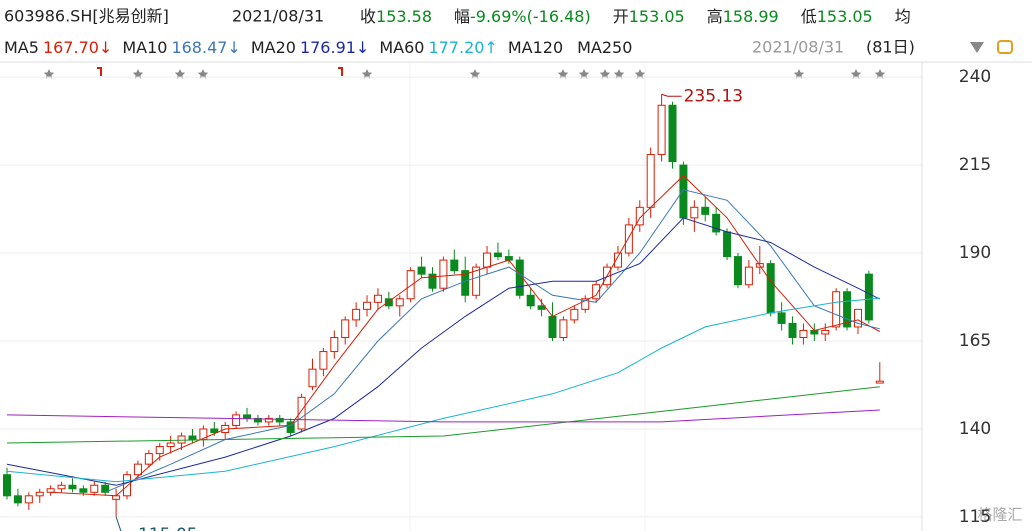 Image resolution: width=1032 pixels, height=531 pixels. What do you see at coordinates (167, 528) in the screenshot?
I see `annotation-label: 115.05` at bounding box center [167, 528].